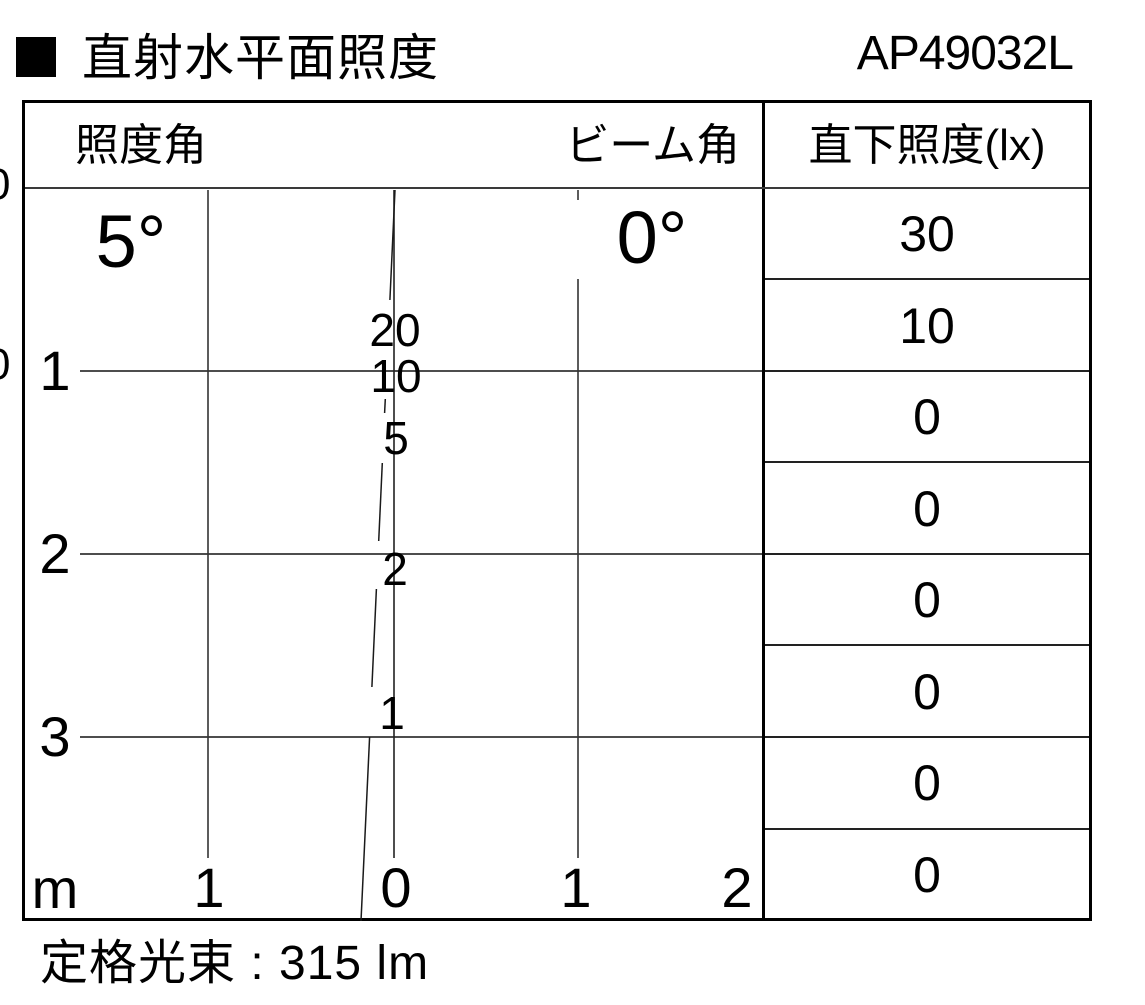 The image size is (1145, 1005). What do you see at coordinates (396, 438) in the screenshot?
I see `contour-label-5lx: 5` at bounding box center [396, 438].